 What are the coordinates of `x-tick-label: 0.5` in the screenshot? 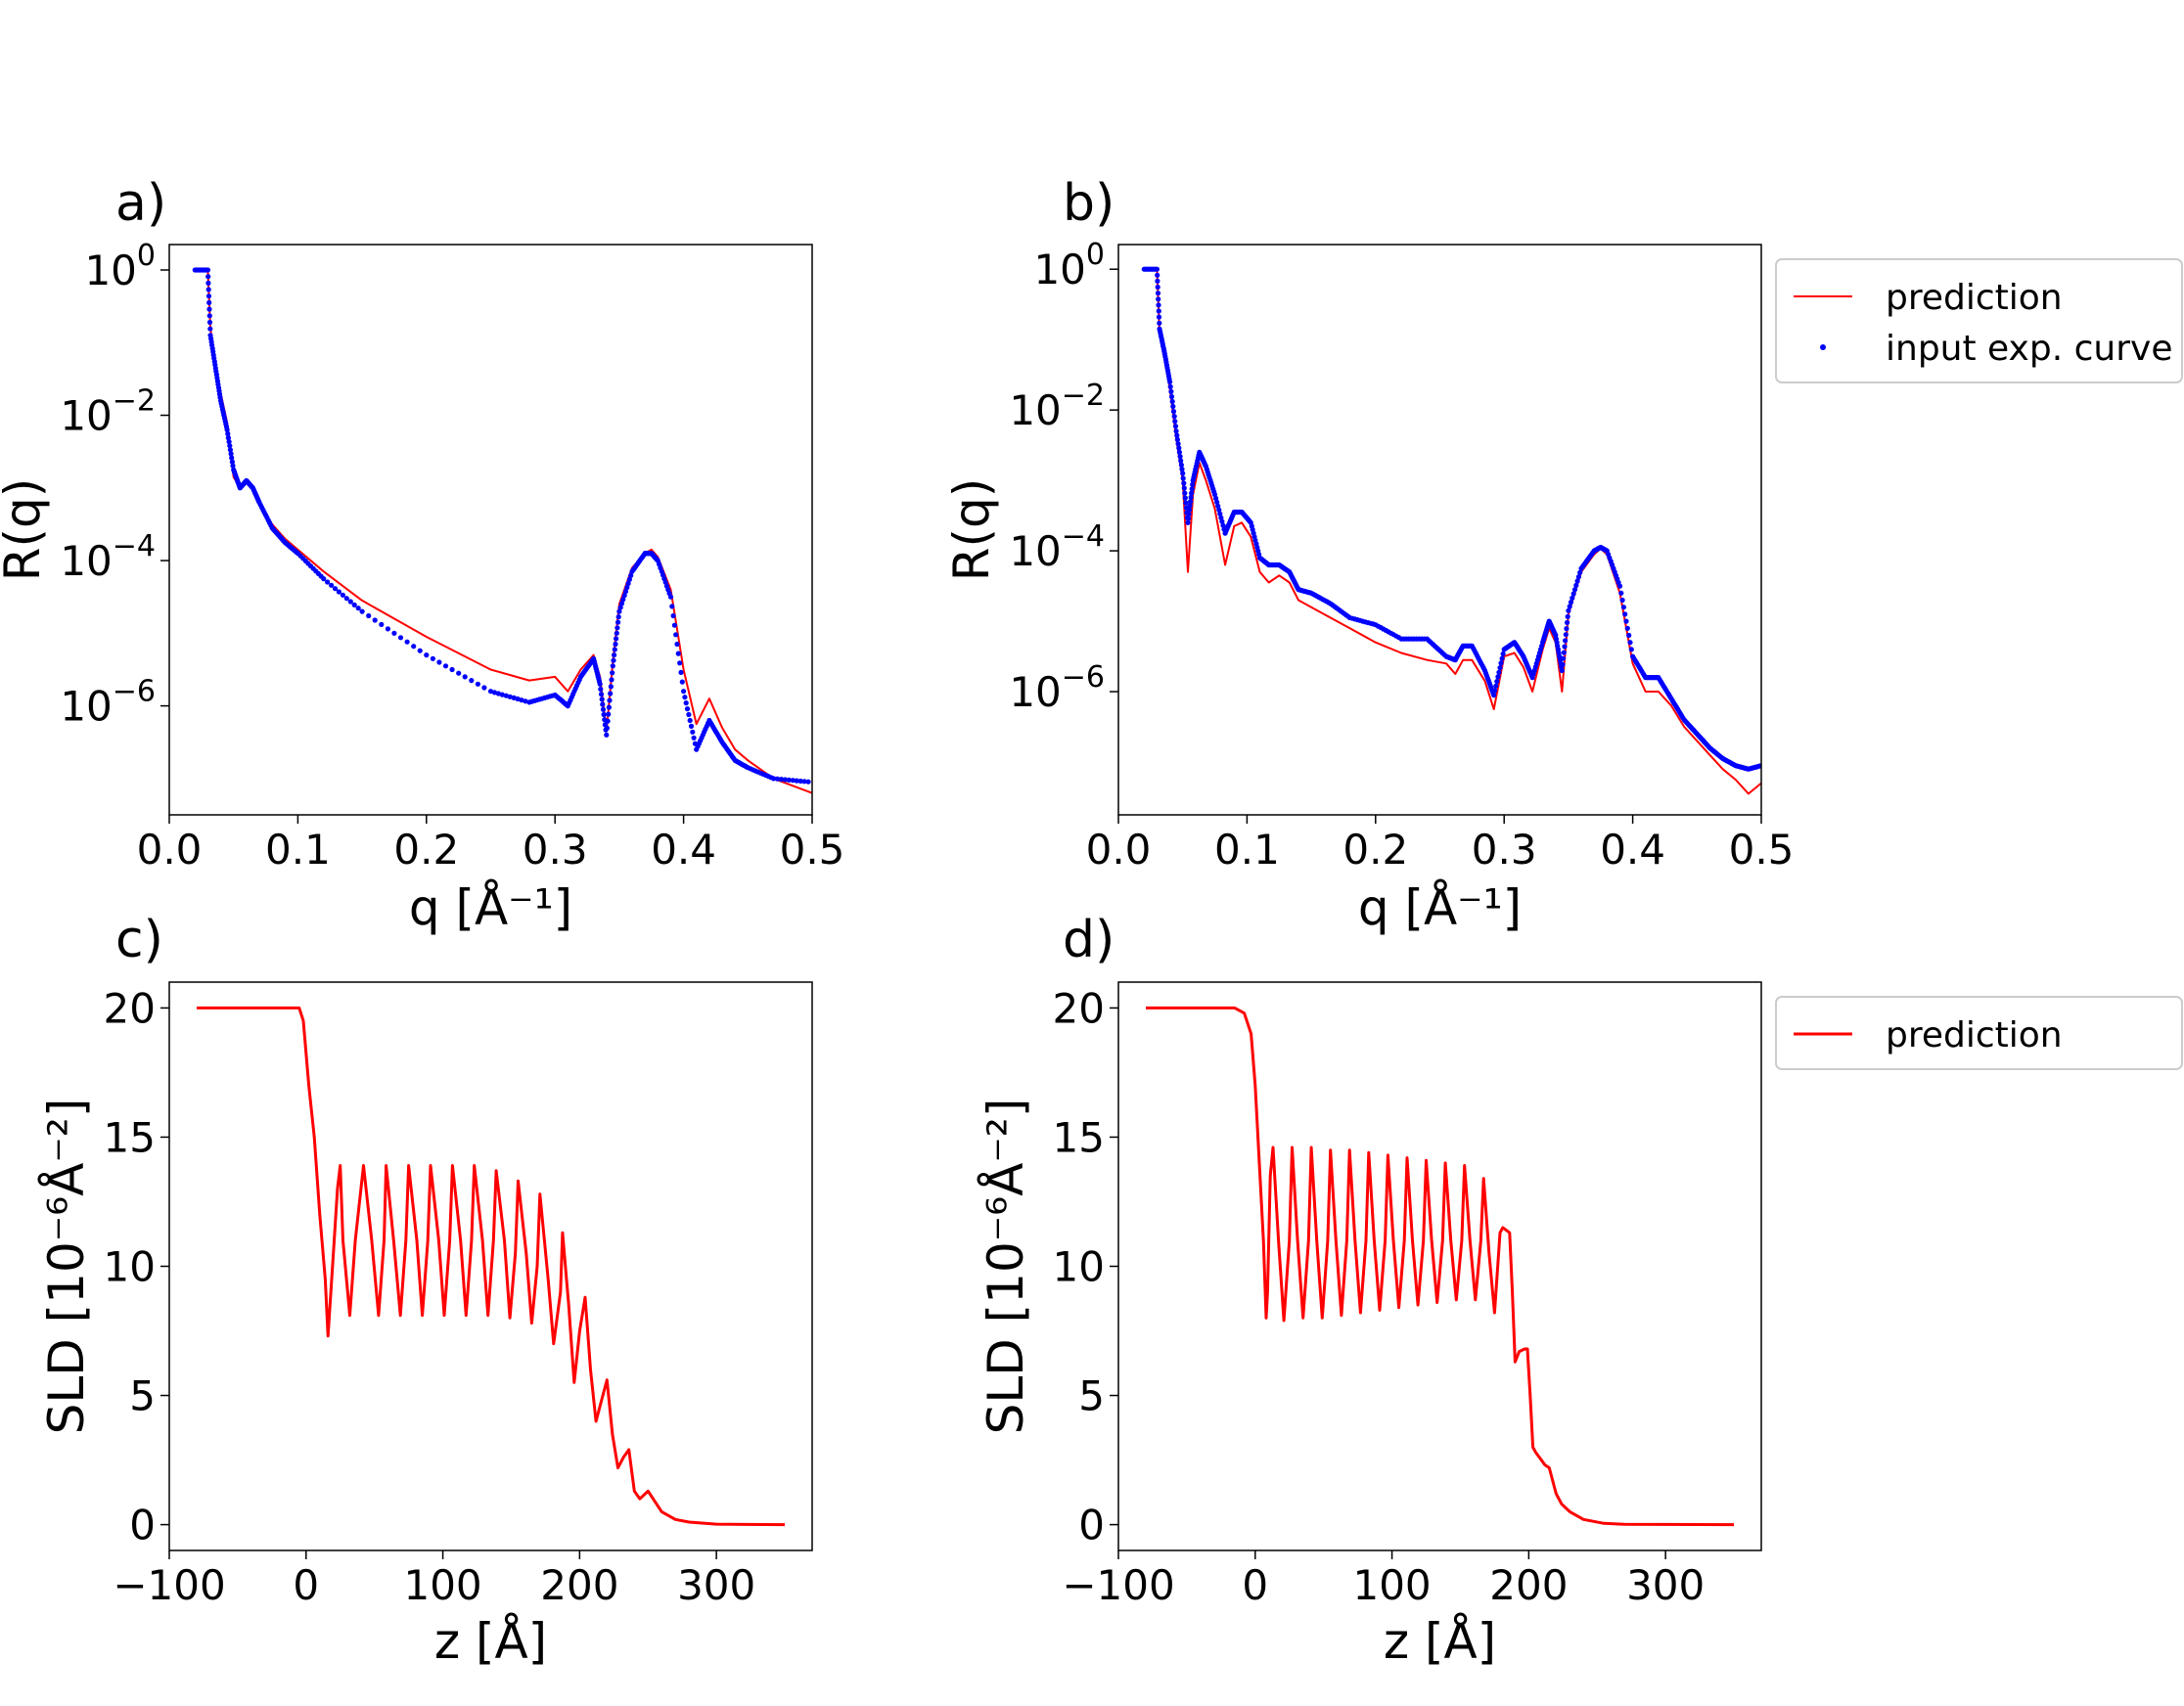 It's located at (1762, 850).